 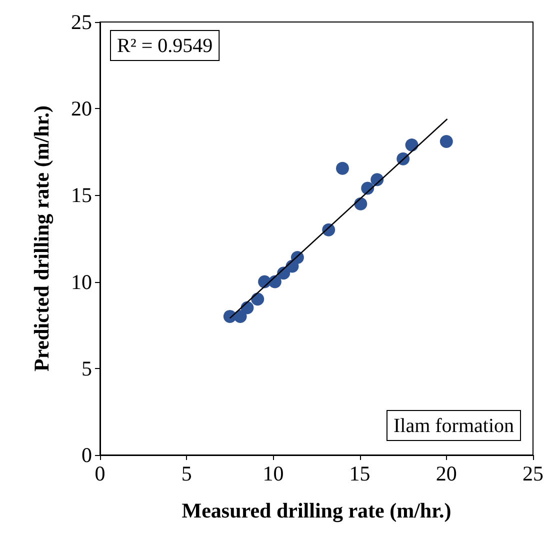 I want to click on y-tick-label: 0, so click(x=87, y=455).